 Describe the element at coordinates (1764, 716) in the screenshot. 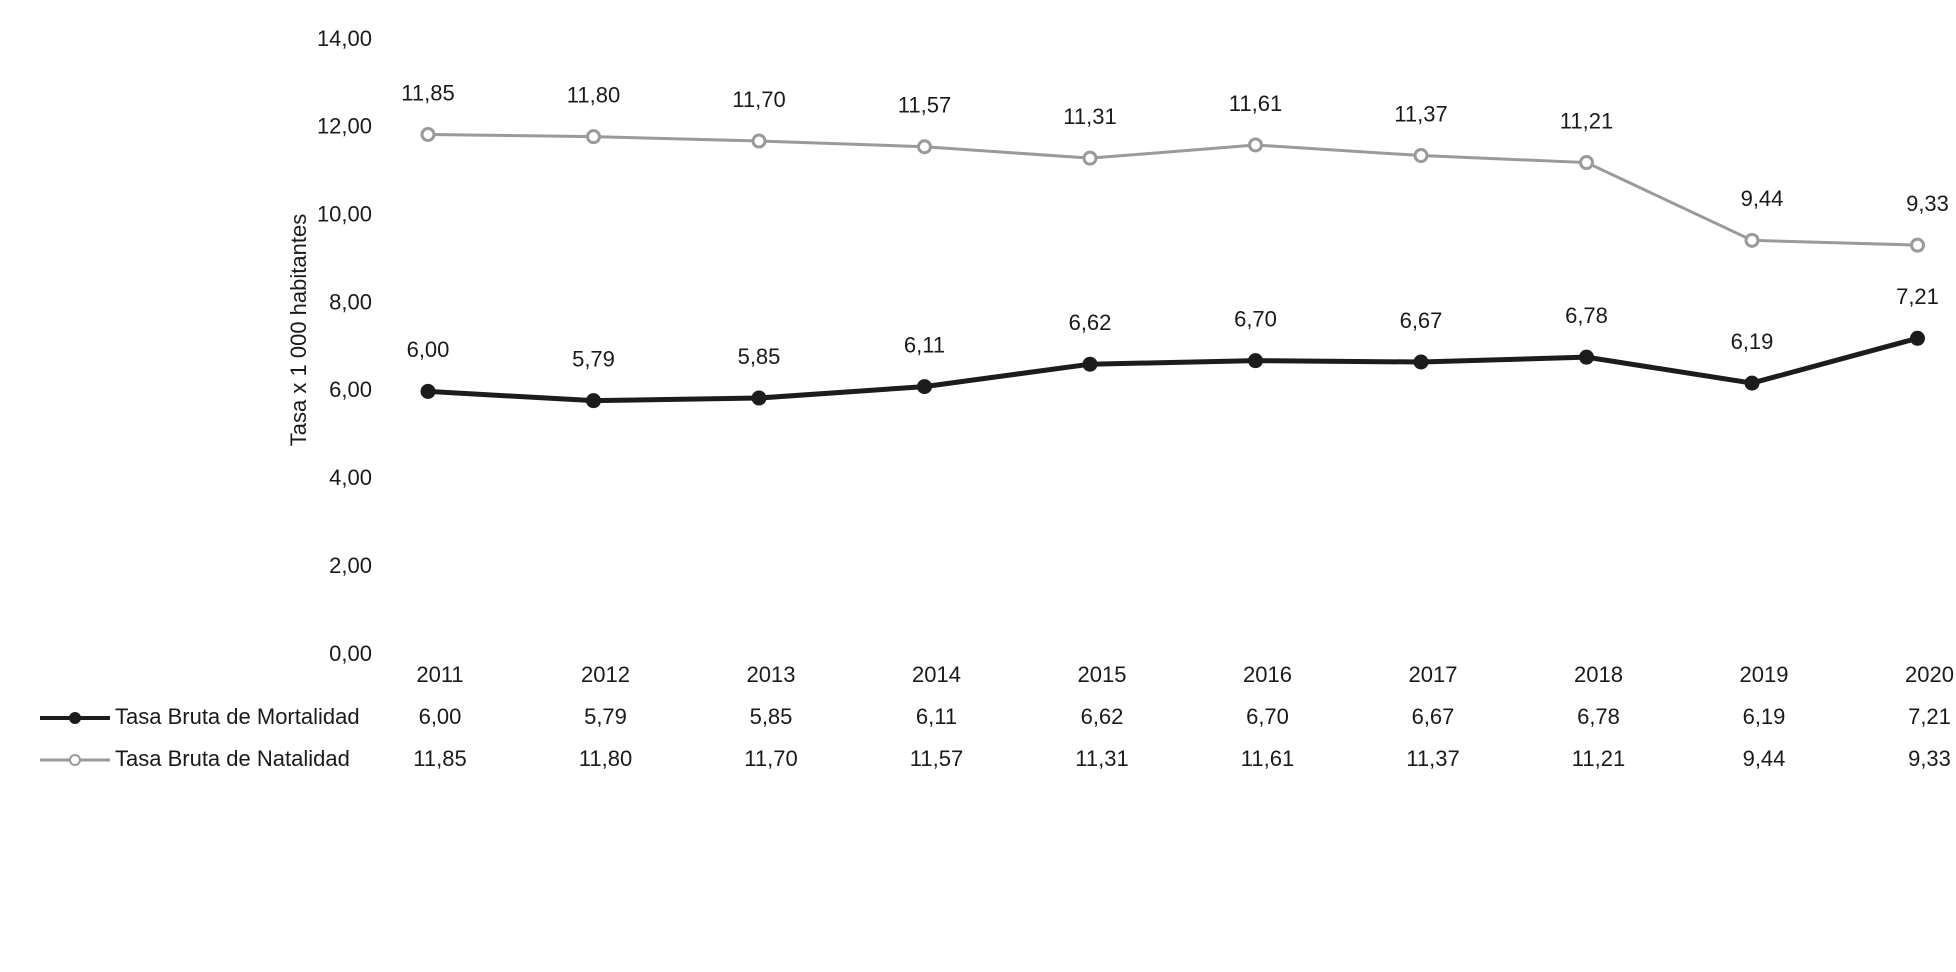

I see `table-cell: 6,19` at that location.